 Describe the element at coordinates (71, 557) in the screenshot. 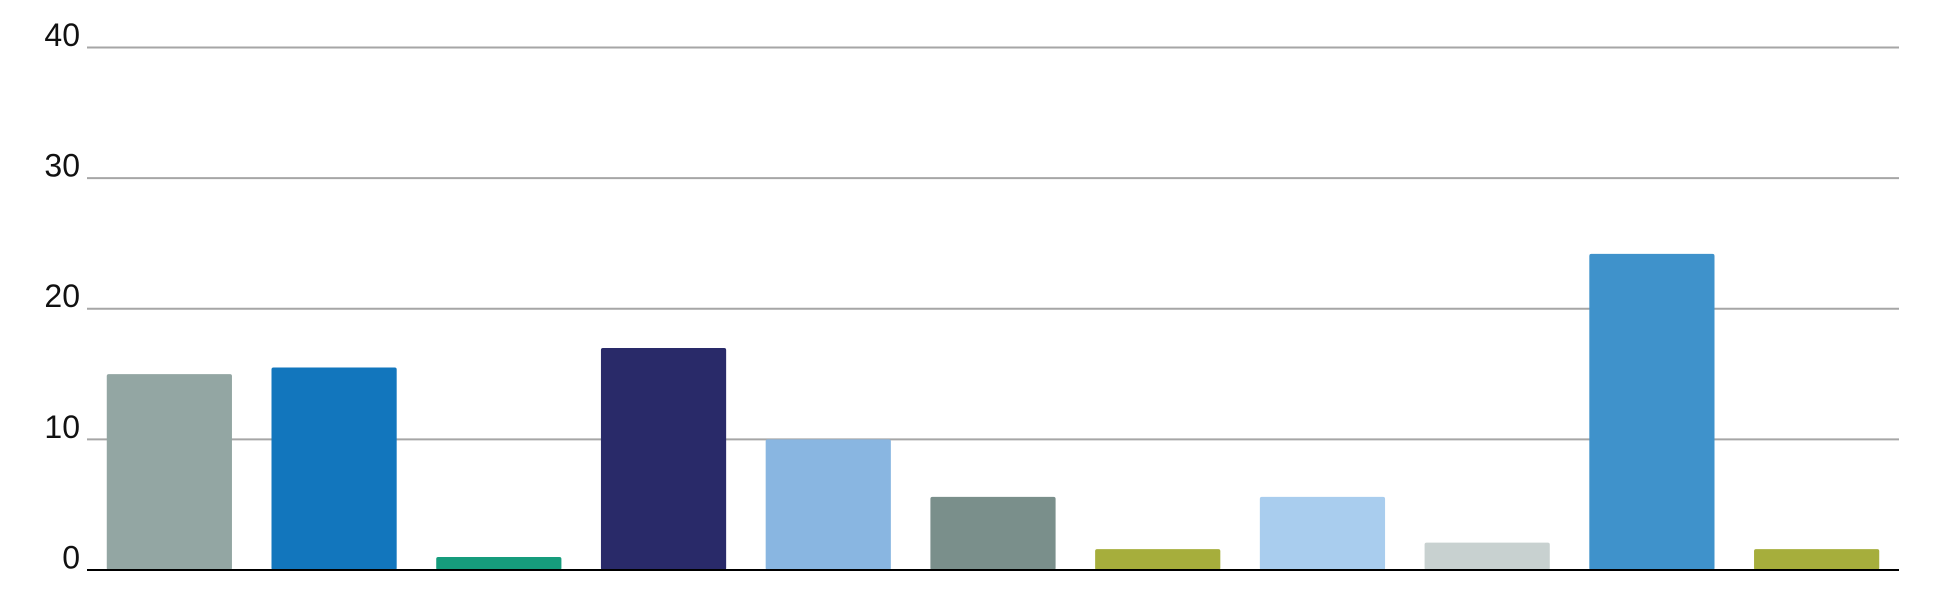

I see `y-tick-label: 0` at that location.